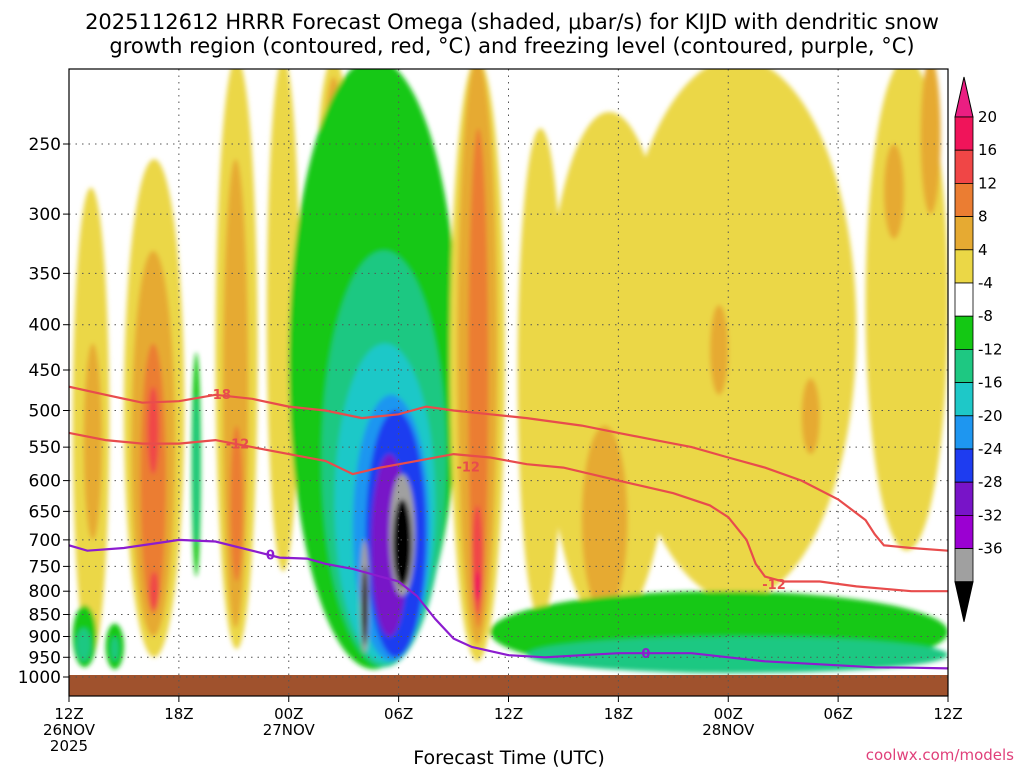 Image resolution: width=1024 pixels, height=768 pixels. What do you see at coordinates (983, 217) in the screenshot?
I see `colorbar-label: 8` at bounding box center [983, 217].